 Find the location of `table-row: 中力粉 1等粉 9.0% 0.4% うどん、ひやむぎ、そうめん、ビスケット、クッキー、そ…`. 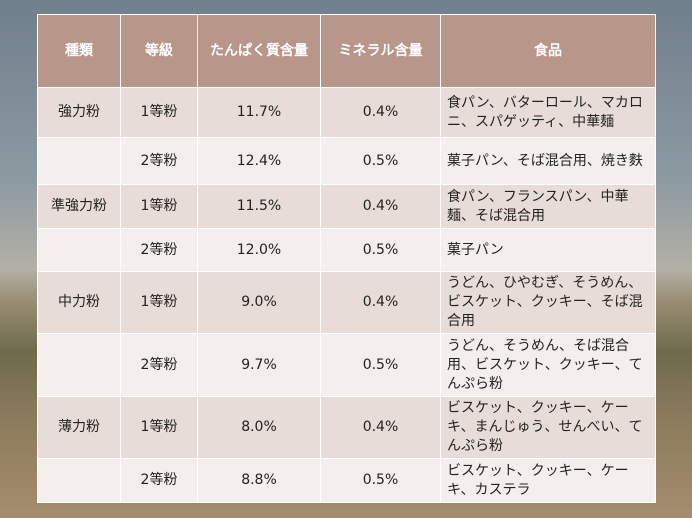

table-row: 中力粉 1等粉 9.0% 0.4% うどん、ひやむぎ、そうめん、ビスケット、クッキー、そ… is located at coordinates (346, 302).